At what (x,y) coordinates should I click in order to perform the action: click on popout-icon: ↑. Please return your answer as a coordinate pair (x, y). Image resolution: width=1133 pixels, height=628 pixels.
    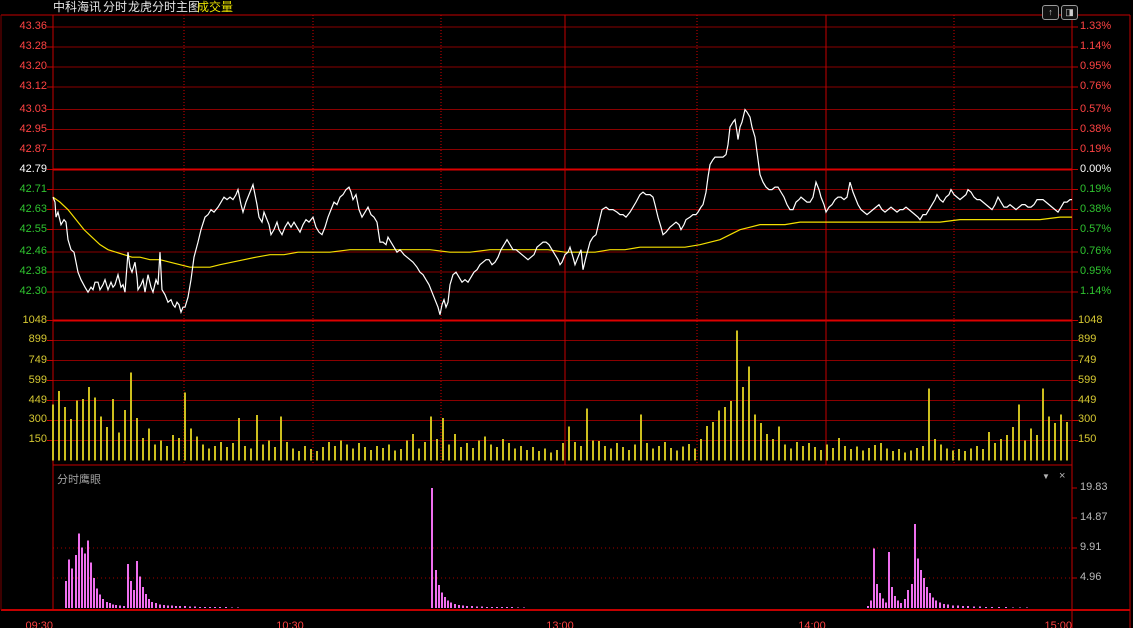
    Looking at the image, I should click on (1050, 12).